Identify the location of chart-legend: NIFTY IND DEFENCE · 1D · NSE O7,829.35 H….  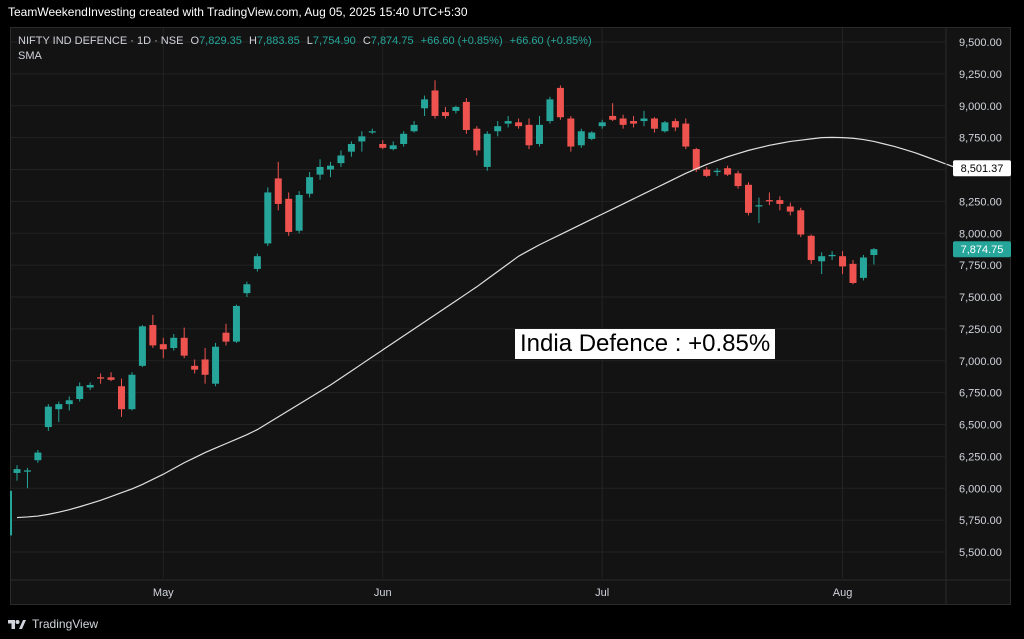
(305, 49).